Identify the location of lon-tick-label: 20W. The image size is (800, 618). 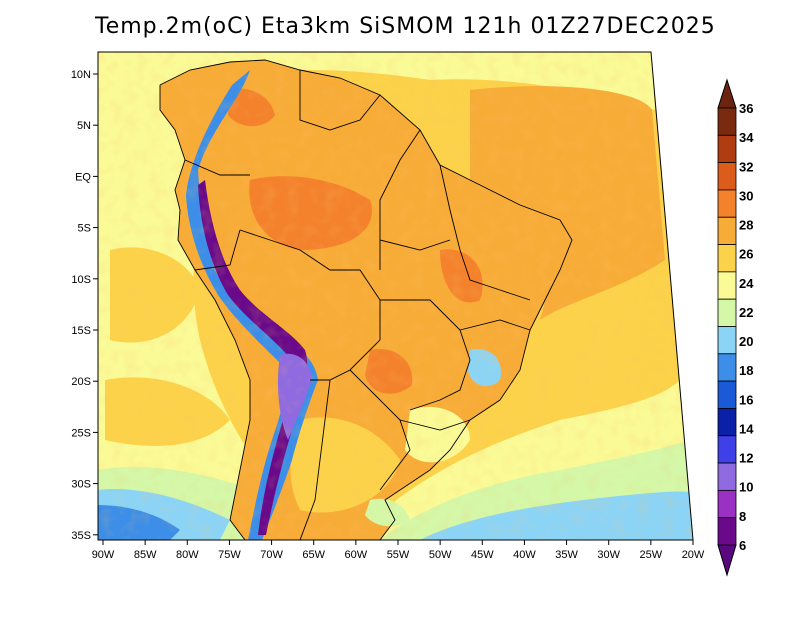
(693, 555).